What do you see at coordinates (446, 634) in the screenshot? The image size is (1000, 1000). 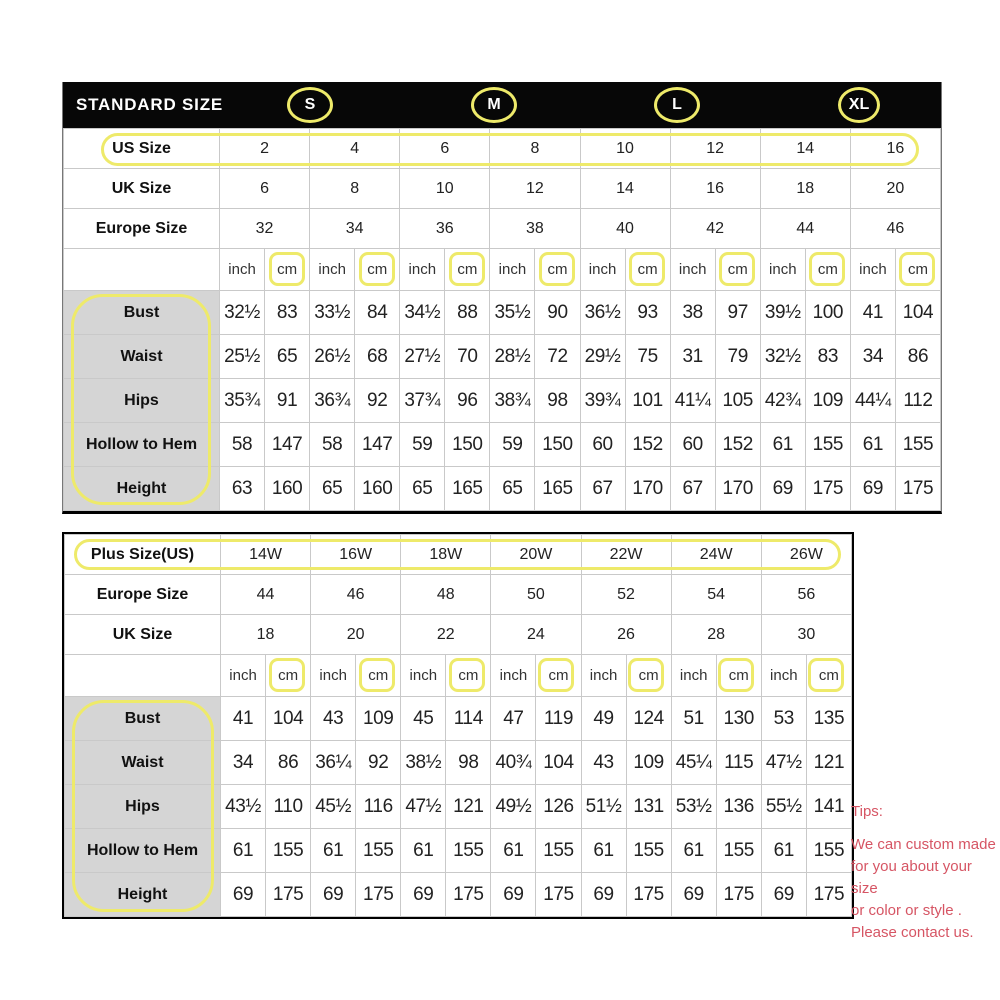 I see `size-value-cell: 22` at bounding box center [446, 634].